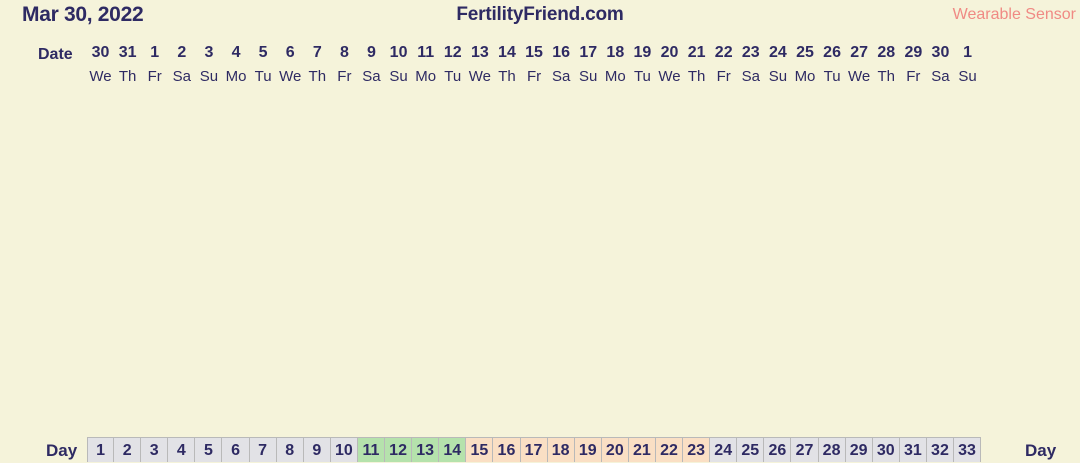  Describe the element at coordinates (317, 449) in the screenshot. I see `cycle-day-cell: 9` at that location.